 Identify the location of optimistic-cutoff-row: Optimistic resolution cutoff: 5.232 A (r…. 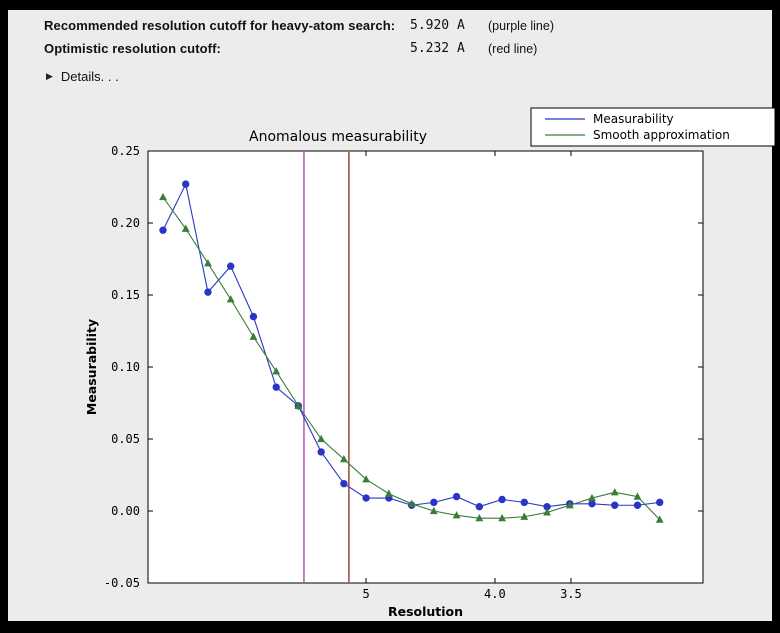
(404, 50).